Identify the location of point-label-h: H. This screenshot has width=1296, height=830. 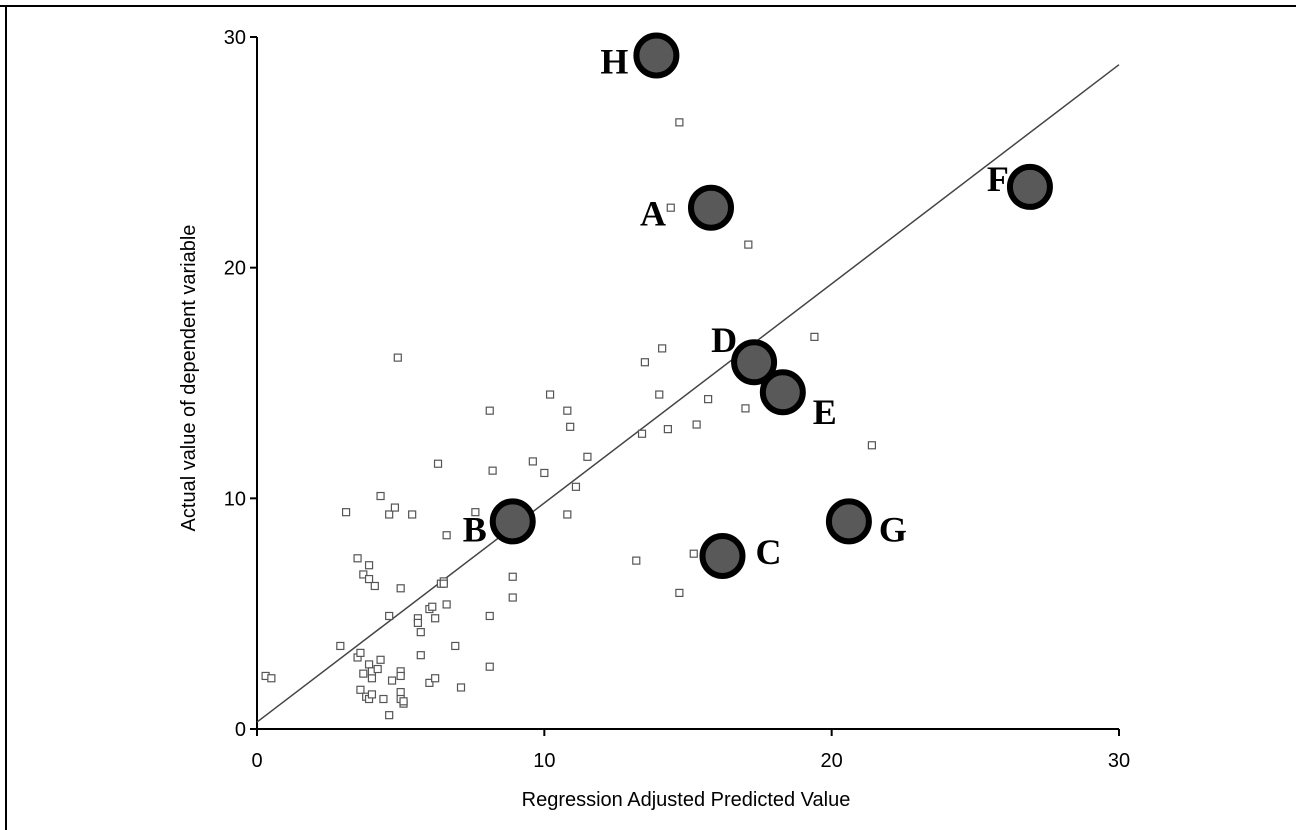
(614, 61).